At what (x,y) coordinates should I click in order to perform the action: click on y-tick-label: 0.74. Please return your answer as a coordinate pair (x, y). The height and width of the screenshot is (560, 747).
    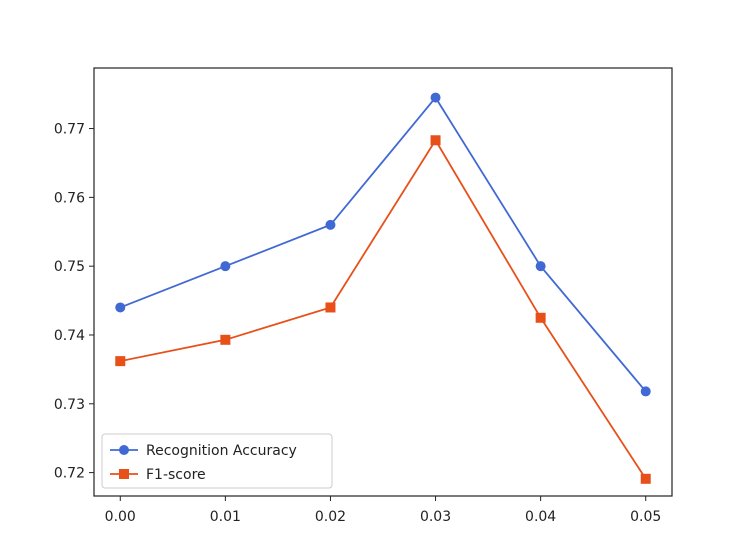
    Looking at the image, I should click on (69, 336).